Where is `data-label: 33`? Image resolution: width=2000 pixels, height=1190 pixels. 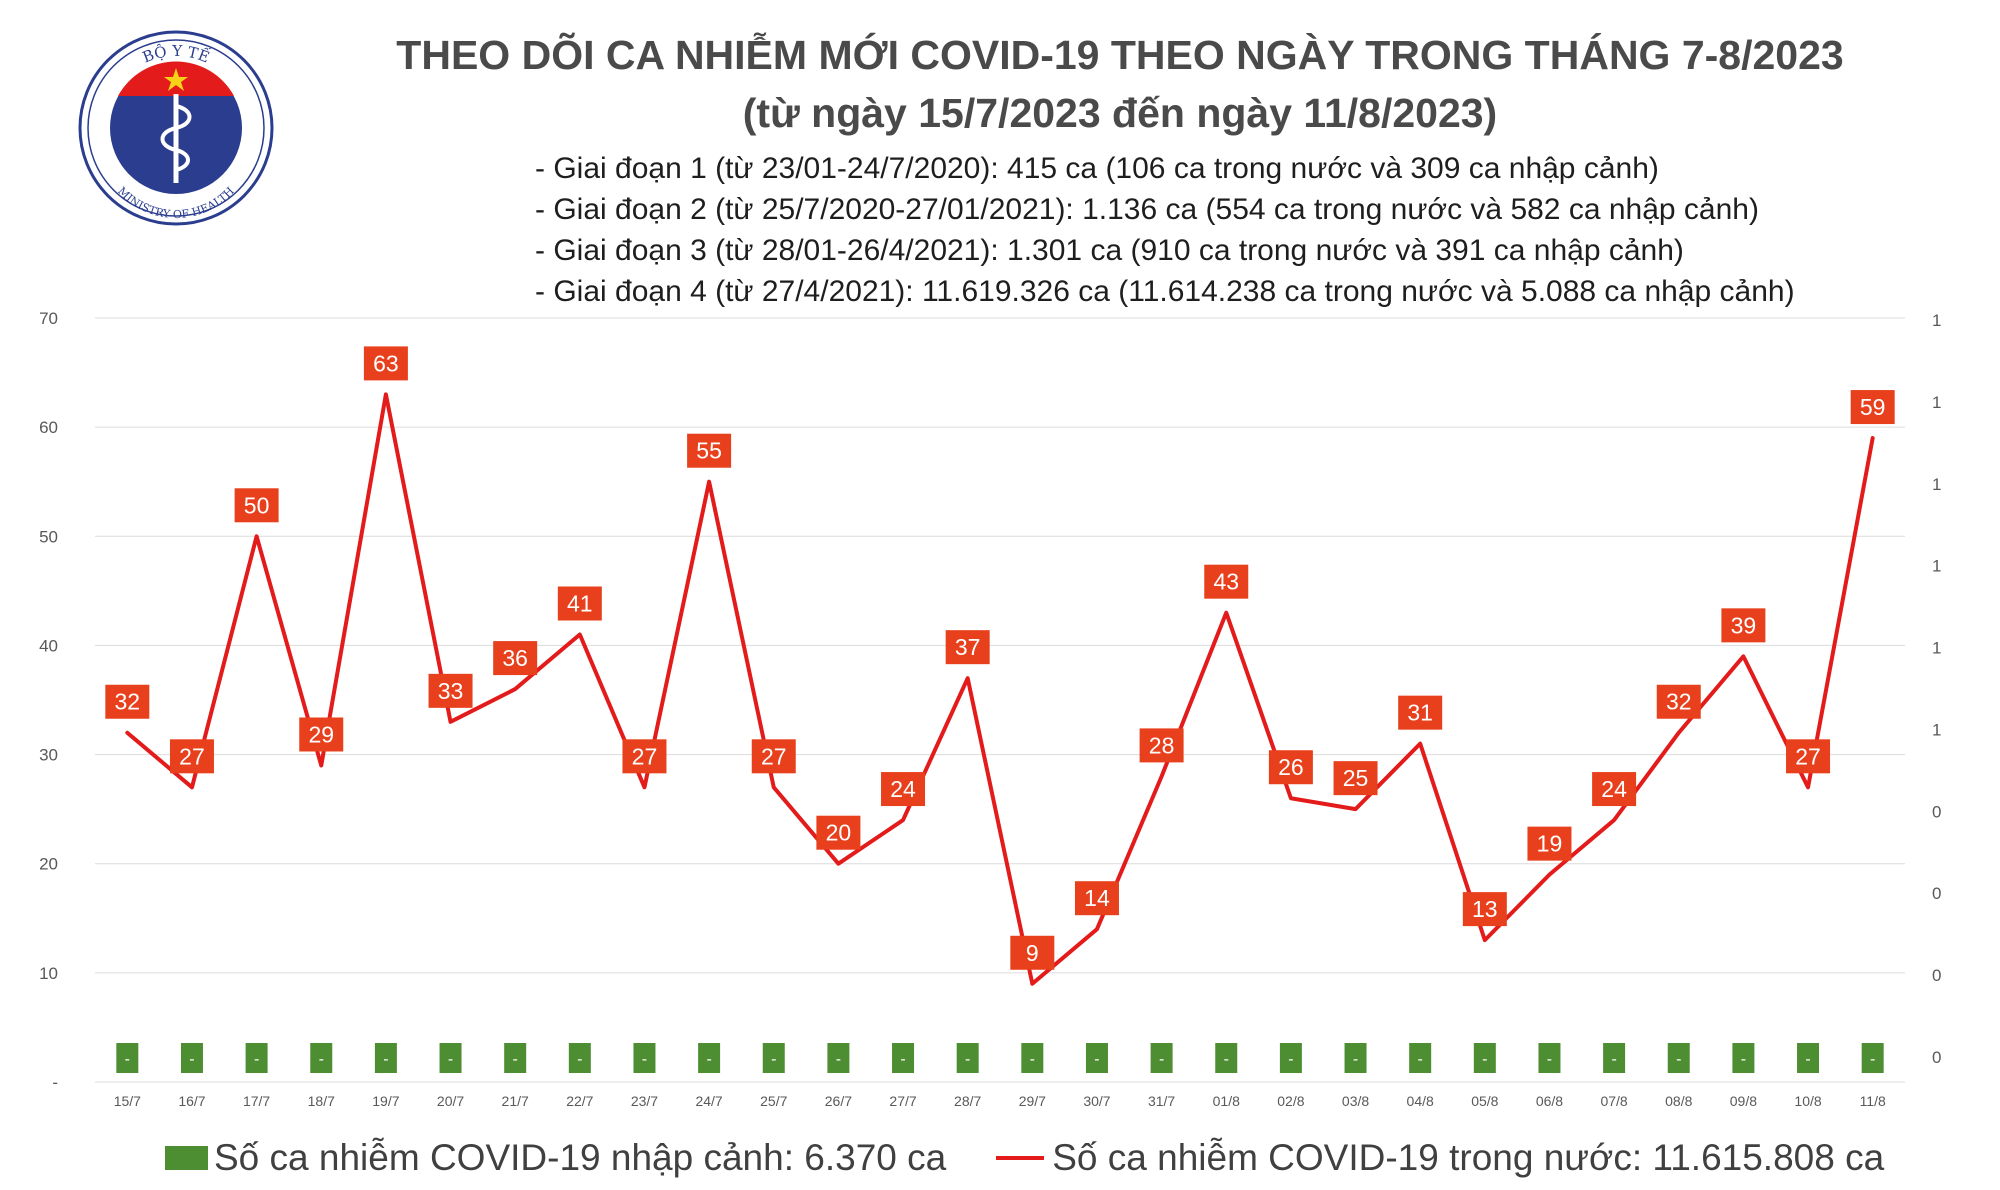
data-label: 33 is located at coordinates (451, 691).